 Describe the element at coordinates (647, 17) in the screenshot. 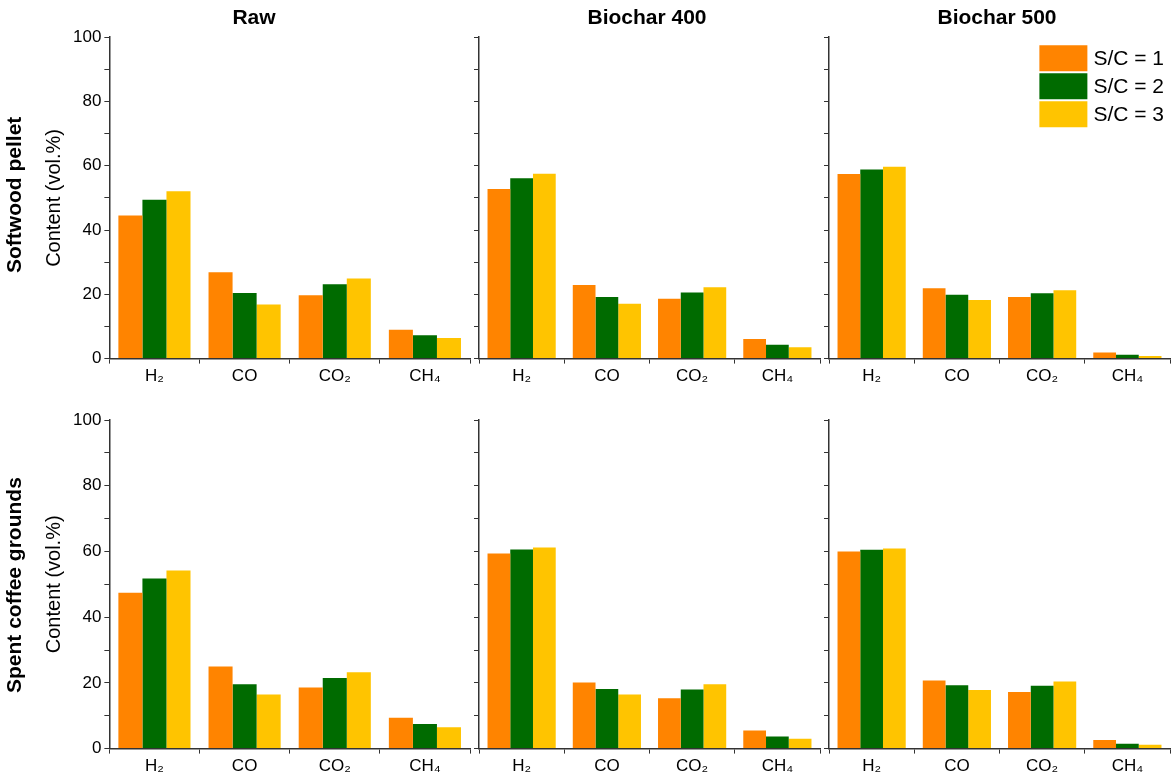

I see `chart-title: Biochar 400` at that location.